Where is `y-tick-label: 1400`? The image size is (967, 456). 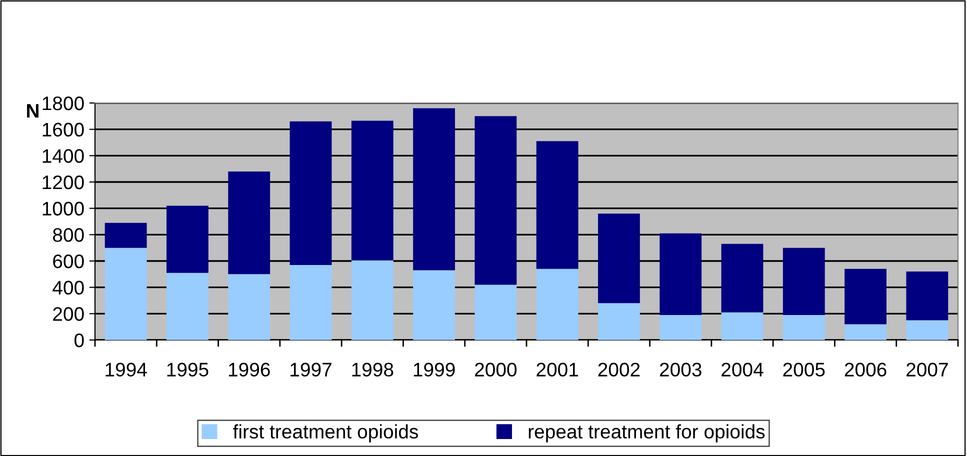
y-tick-label: 1400 is located at coordinates (63, 156).